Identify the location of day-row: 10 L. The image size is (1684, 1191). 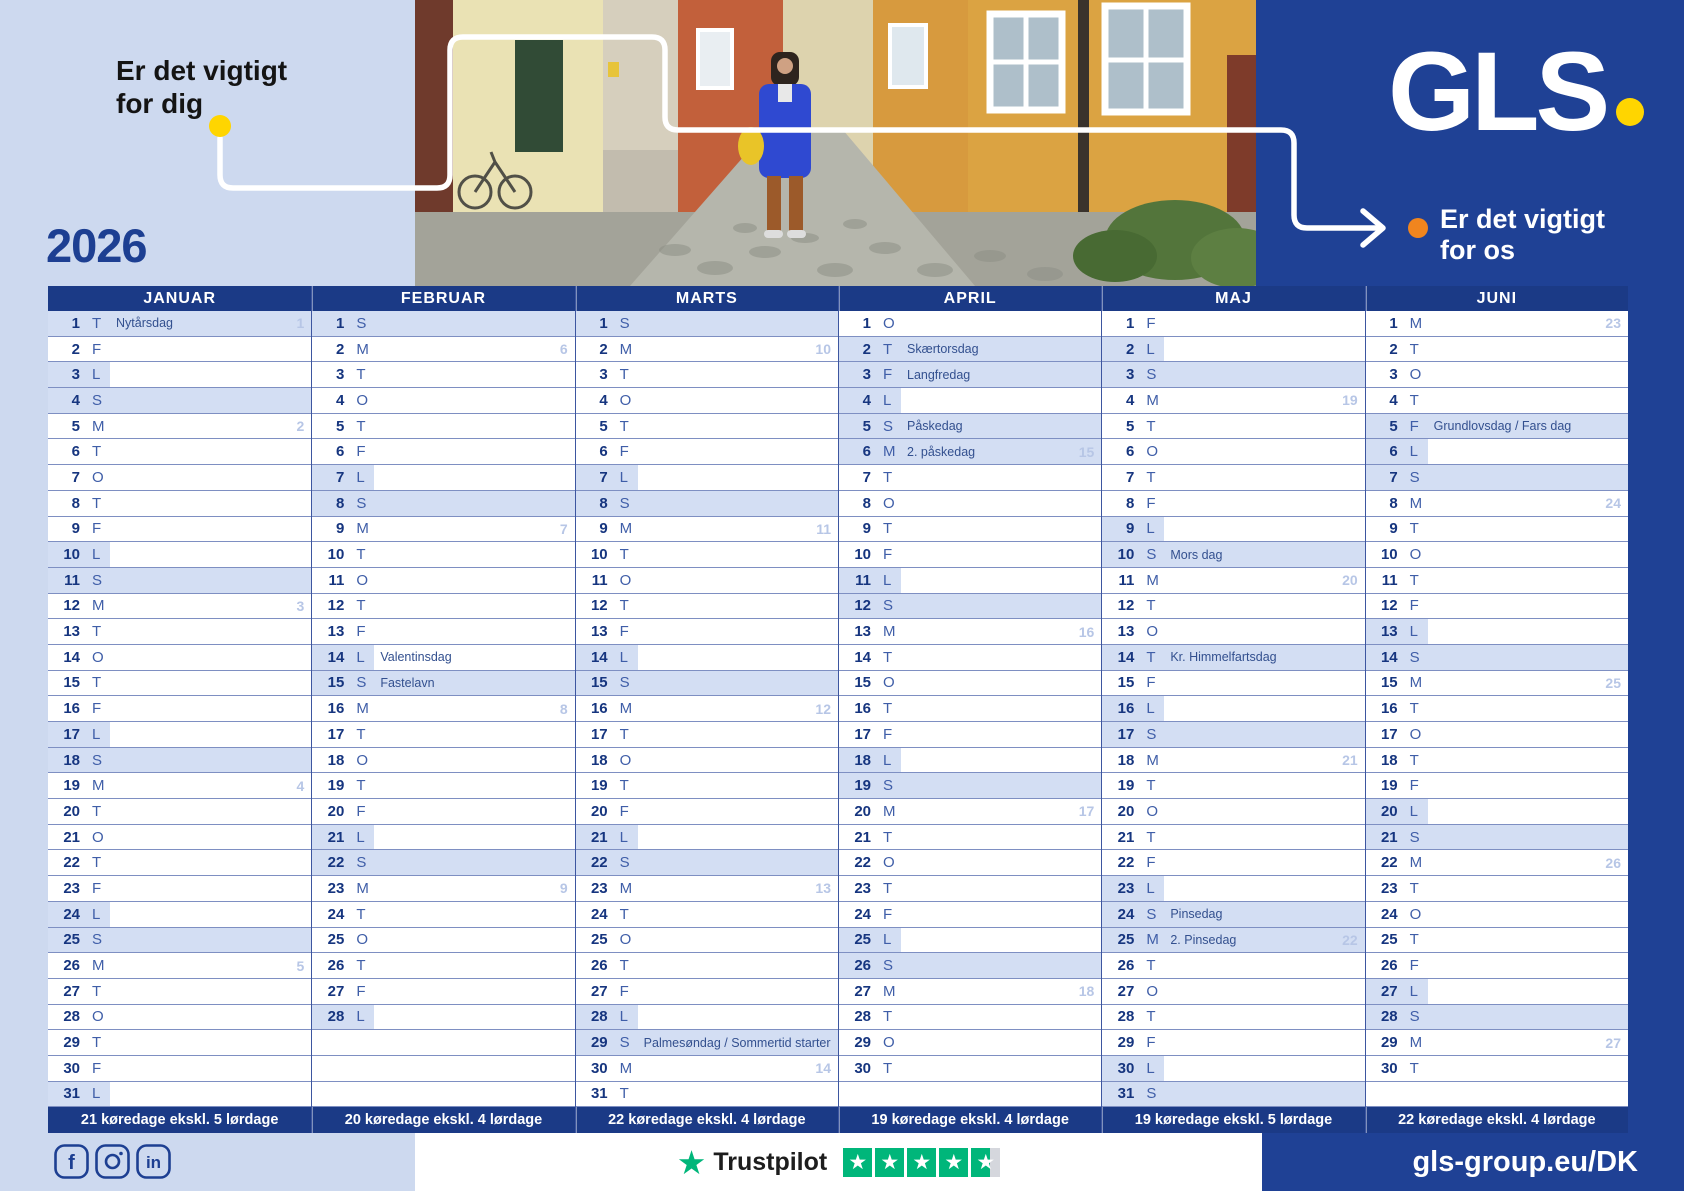
(180, 555).